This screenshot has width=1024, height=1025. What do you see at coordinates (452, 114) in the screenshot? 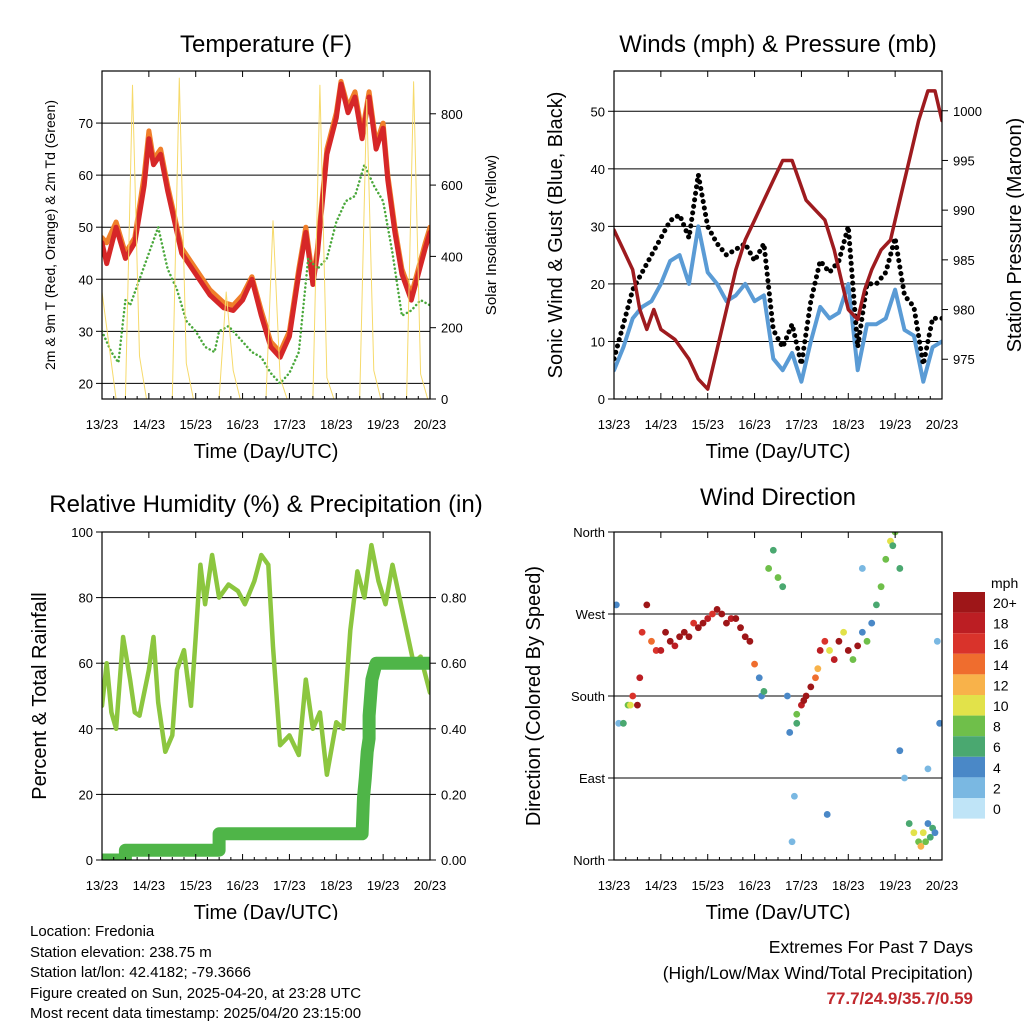
I see `y-right-tick-label: 800` at bounding box center [452, 114].